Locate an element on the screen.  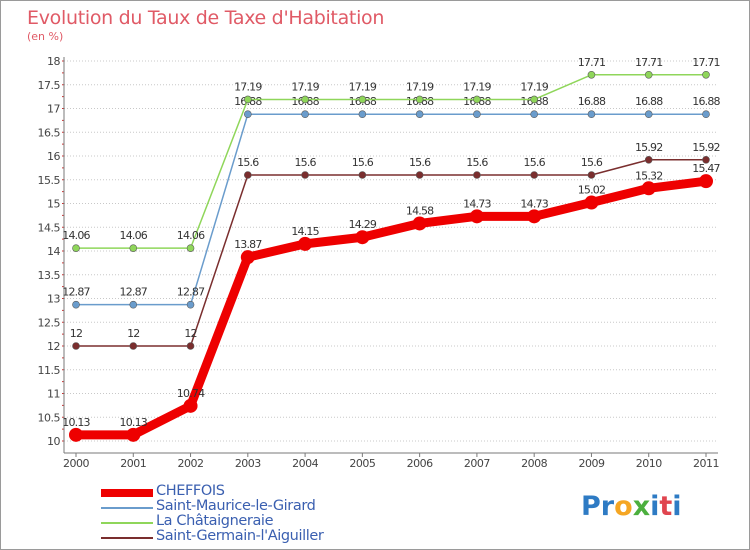
legend-item: La Châtaigneraie is located at coordinates (251, 521).